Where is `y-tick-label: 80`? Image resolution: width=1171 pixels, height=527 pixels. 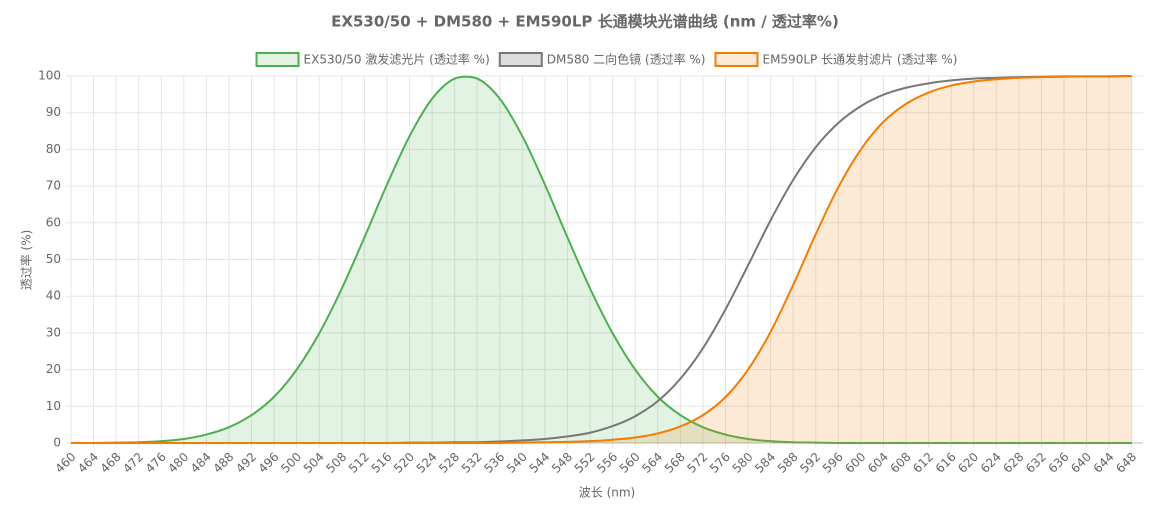
y-tick-label: 80 is located at coordinates (53, 149).